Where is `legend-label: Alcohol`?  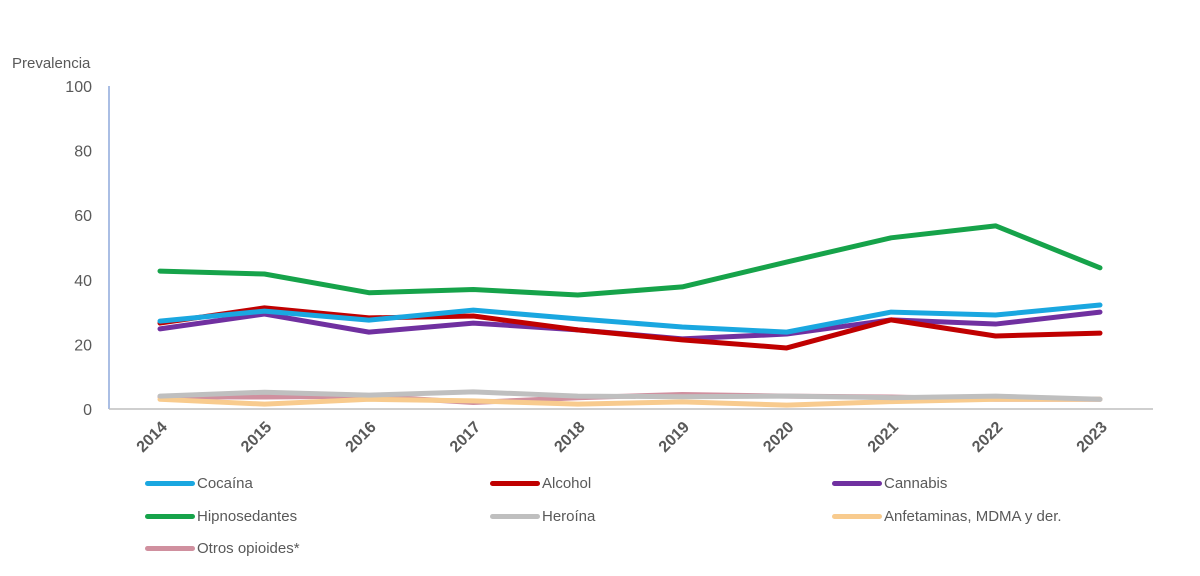
legend-label: Alcohol is located at coordinates (567, 483).